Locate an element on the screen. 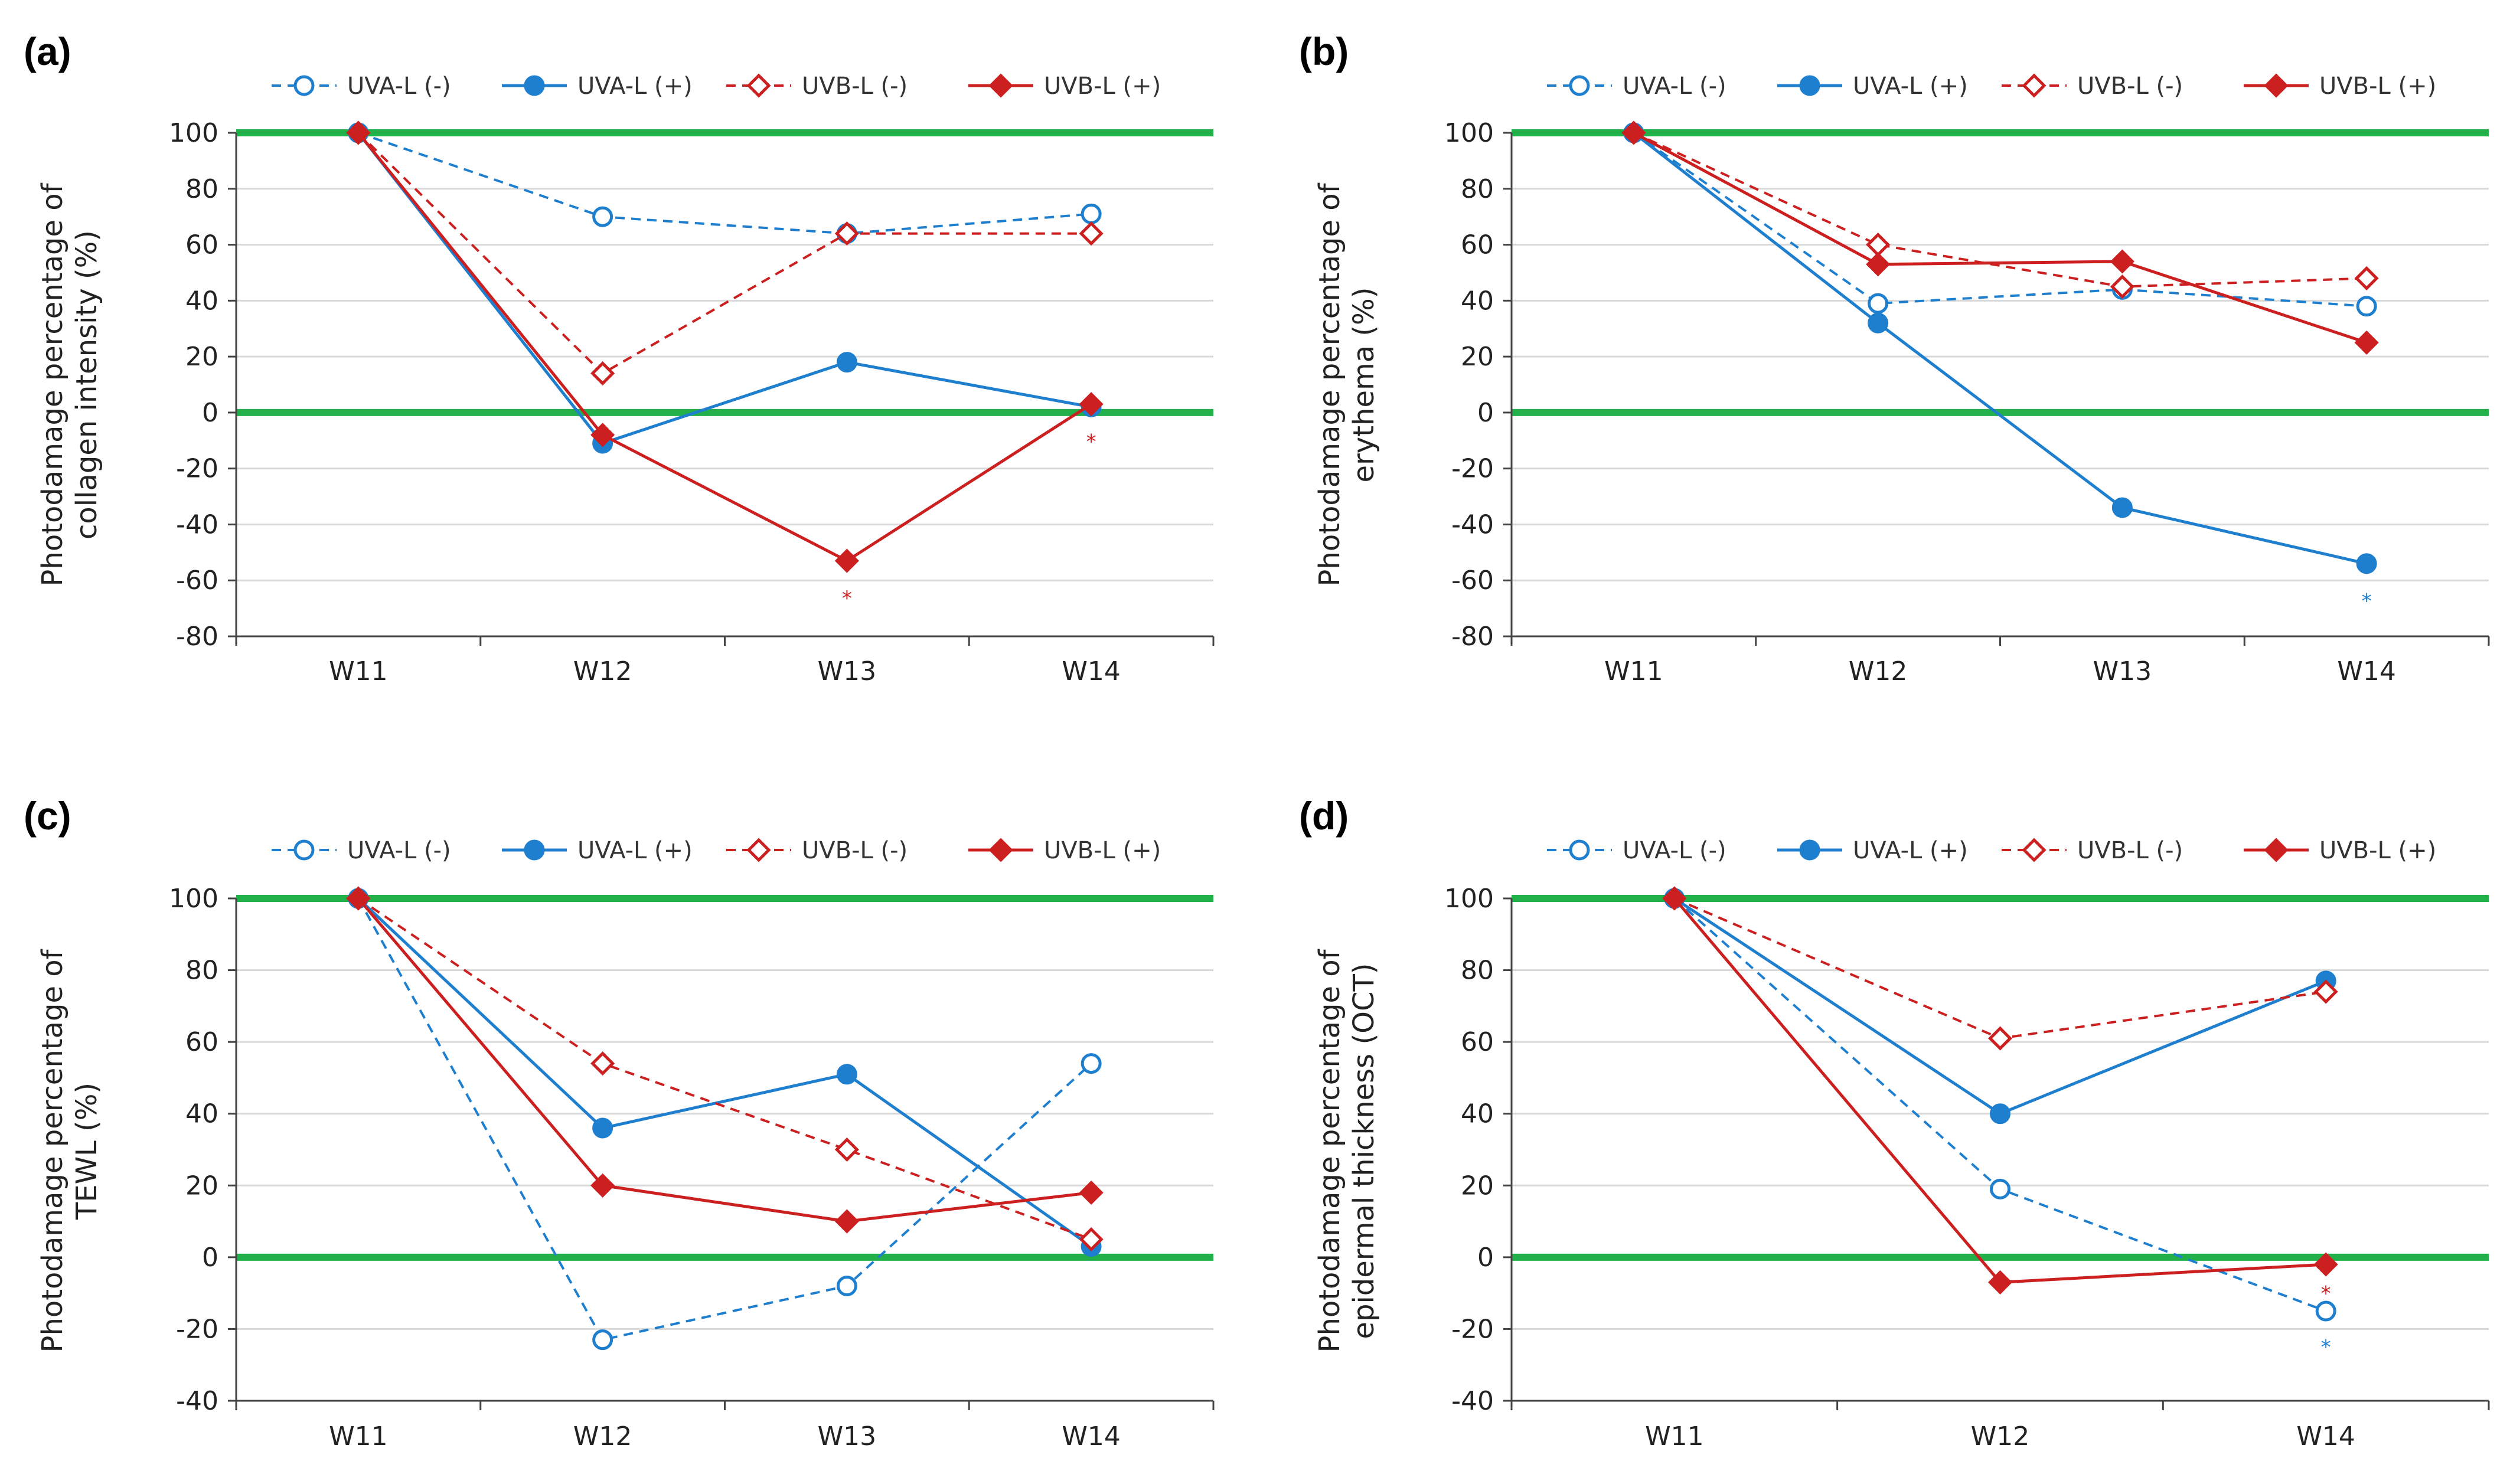 This screenshot has height=1484, width=2510. y-axis-title-line: collagen intensity (%) is located at coordinates (86, 385).